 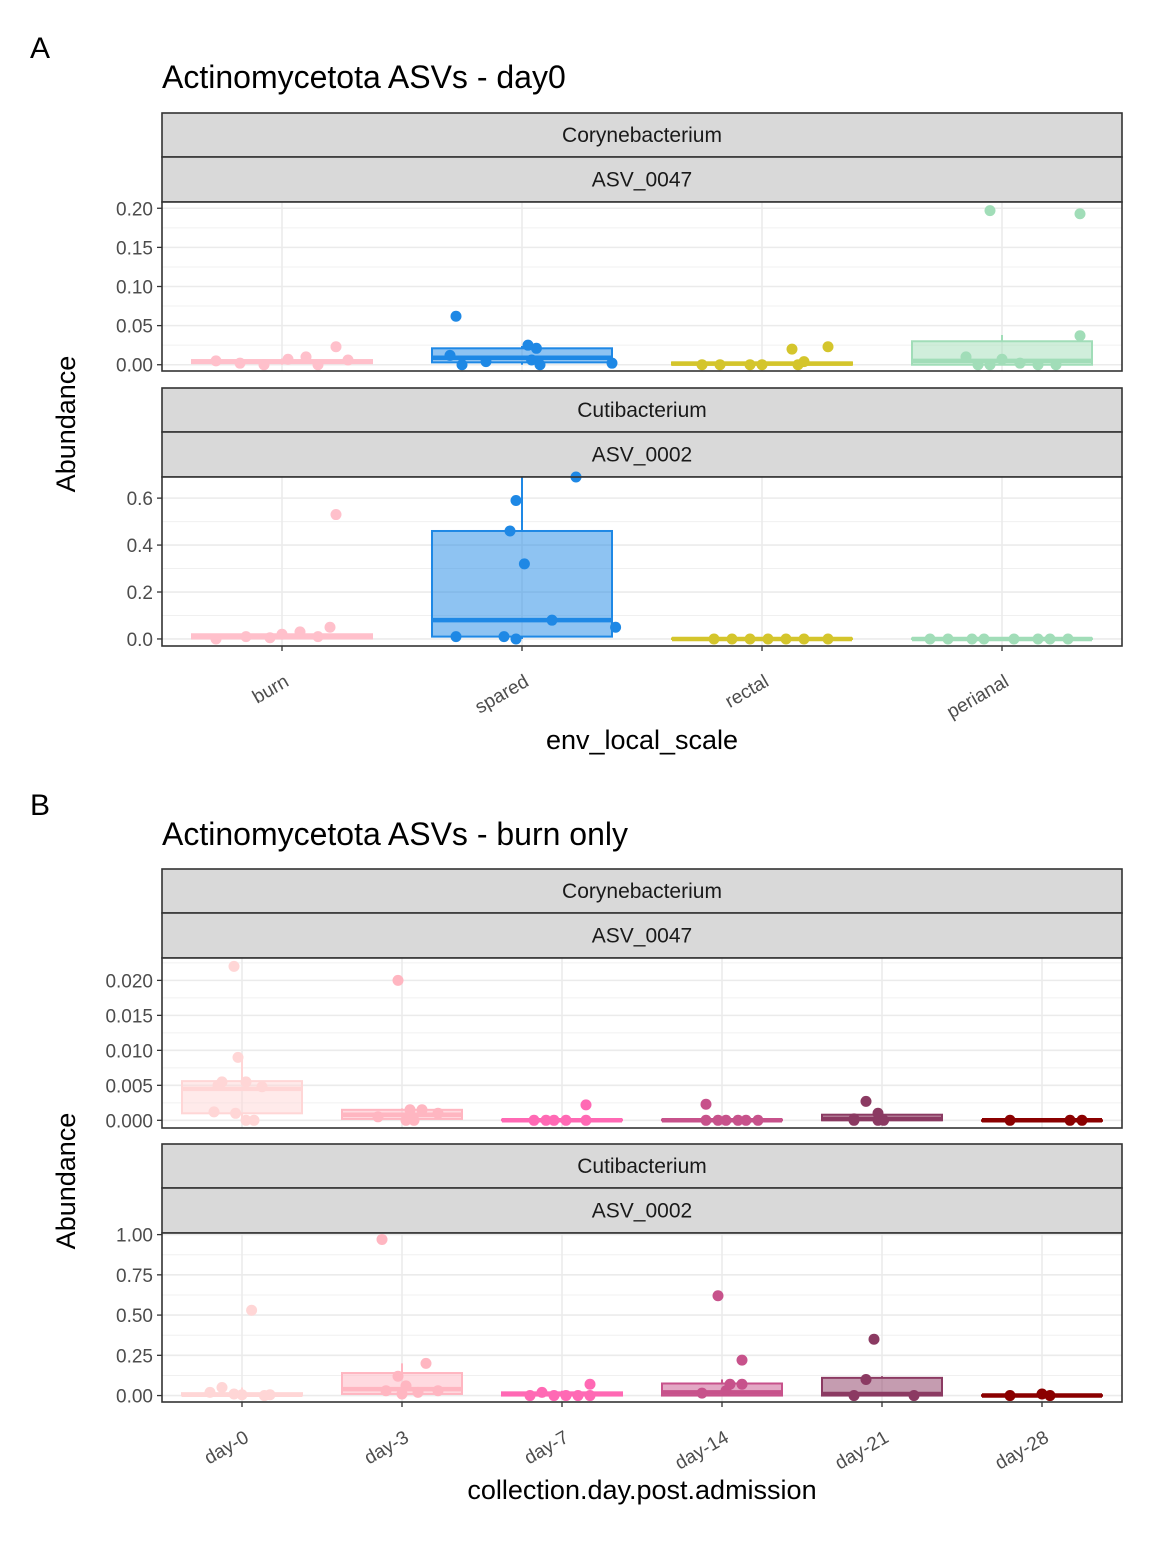 What do you see at coordinates (134, 1236) in the screenshot?
I see `y-tick-label: 1.00` at bounding box center [134, 1236].